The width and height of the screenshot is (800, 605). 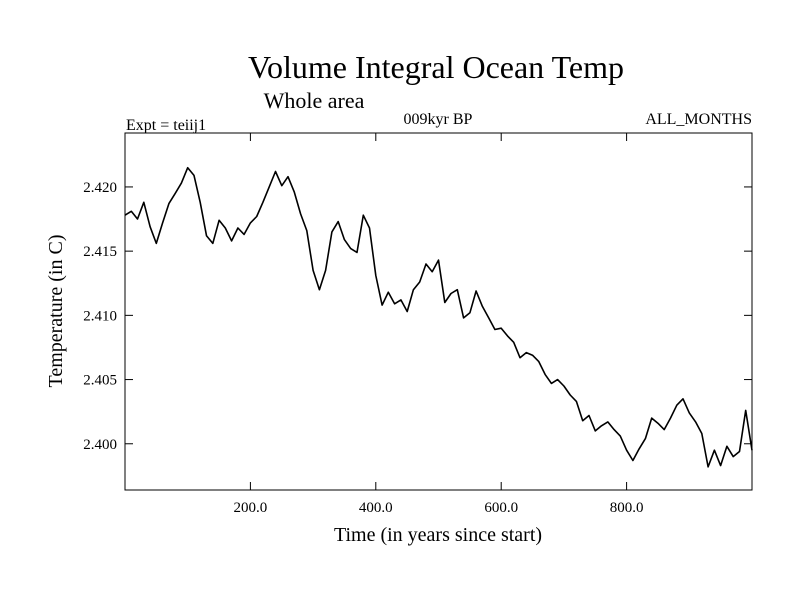 I want to click on chart-subtitle: Whole area, so click(x=314, y=100).